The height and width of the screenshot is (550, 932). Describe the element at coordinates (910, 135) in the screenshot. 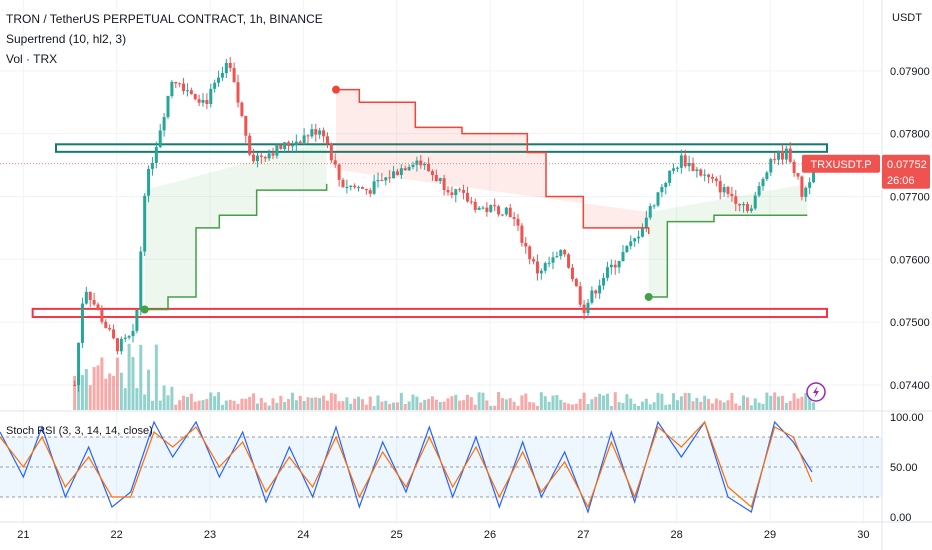

I see `price-tick-label: 0.07800` at that location.